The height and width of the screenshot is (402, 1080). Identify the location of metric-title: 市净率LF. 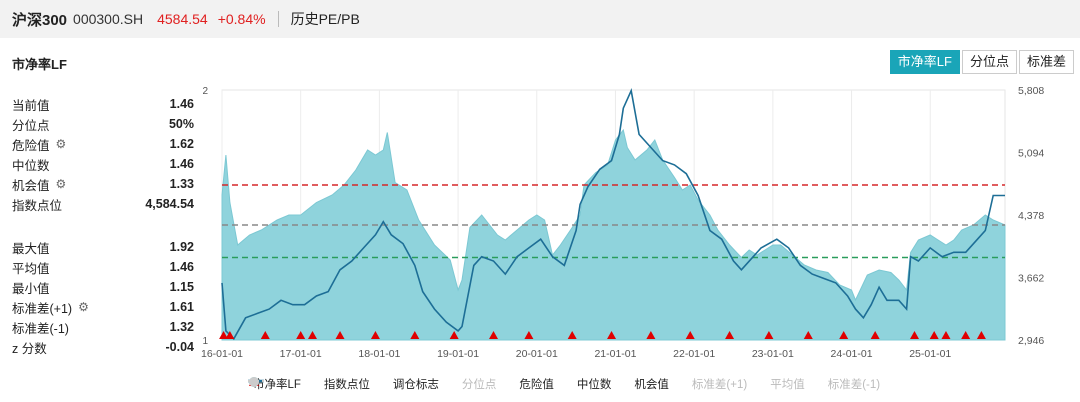
(39, 64).